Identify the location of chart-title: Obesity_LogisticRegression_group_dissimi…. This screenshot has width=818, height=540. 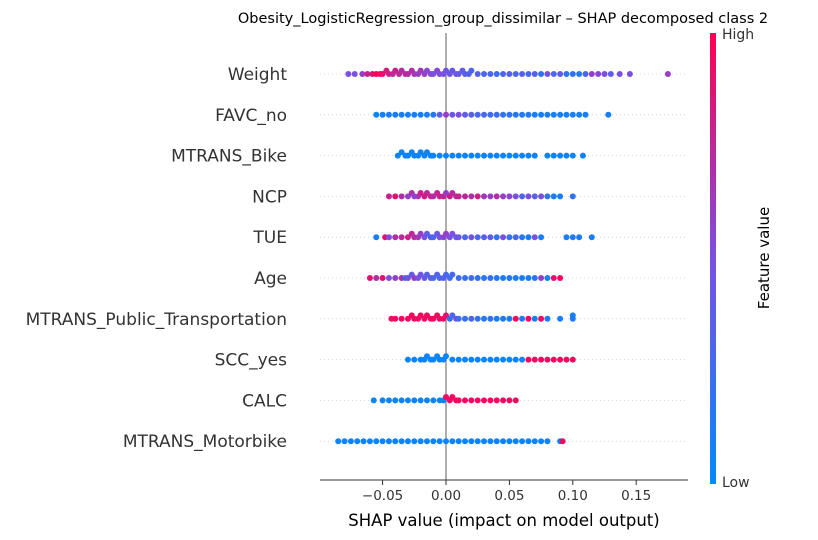
(503, 19).